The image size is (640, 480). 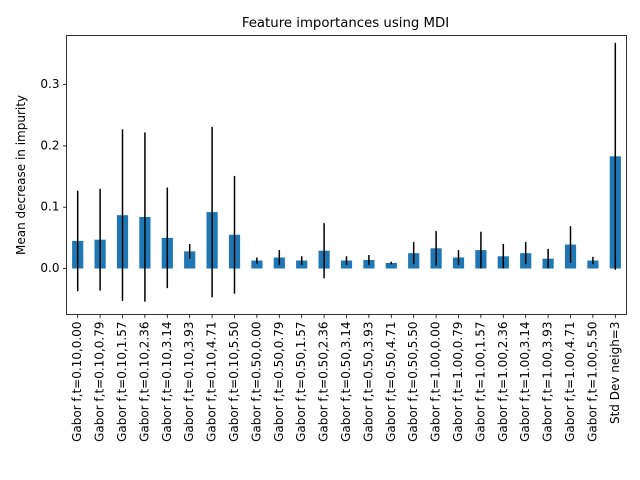 I want to click on x-tick-label: Gabor f,t=1.00,0.00, so click(x=436, y=382).